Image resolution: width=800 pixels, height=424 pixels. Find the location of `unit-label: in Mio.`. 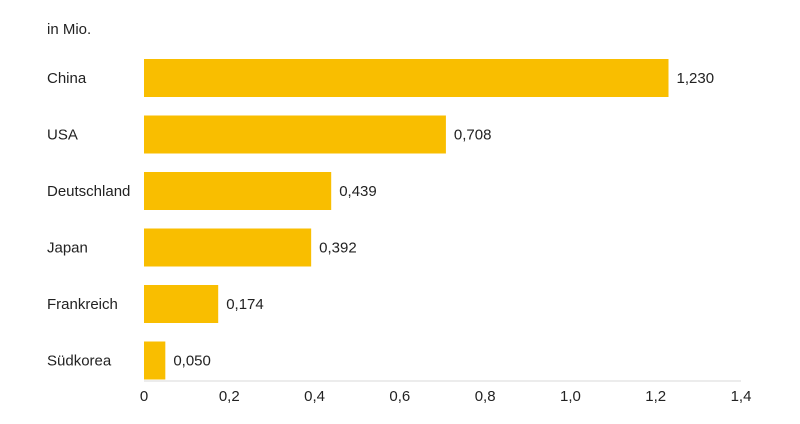

unit-label: in Mio. is located at coordinates (69, 29).